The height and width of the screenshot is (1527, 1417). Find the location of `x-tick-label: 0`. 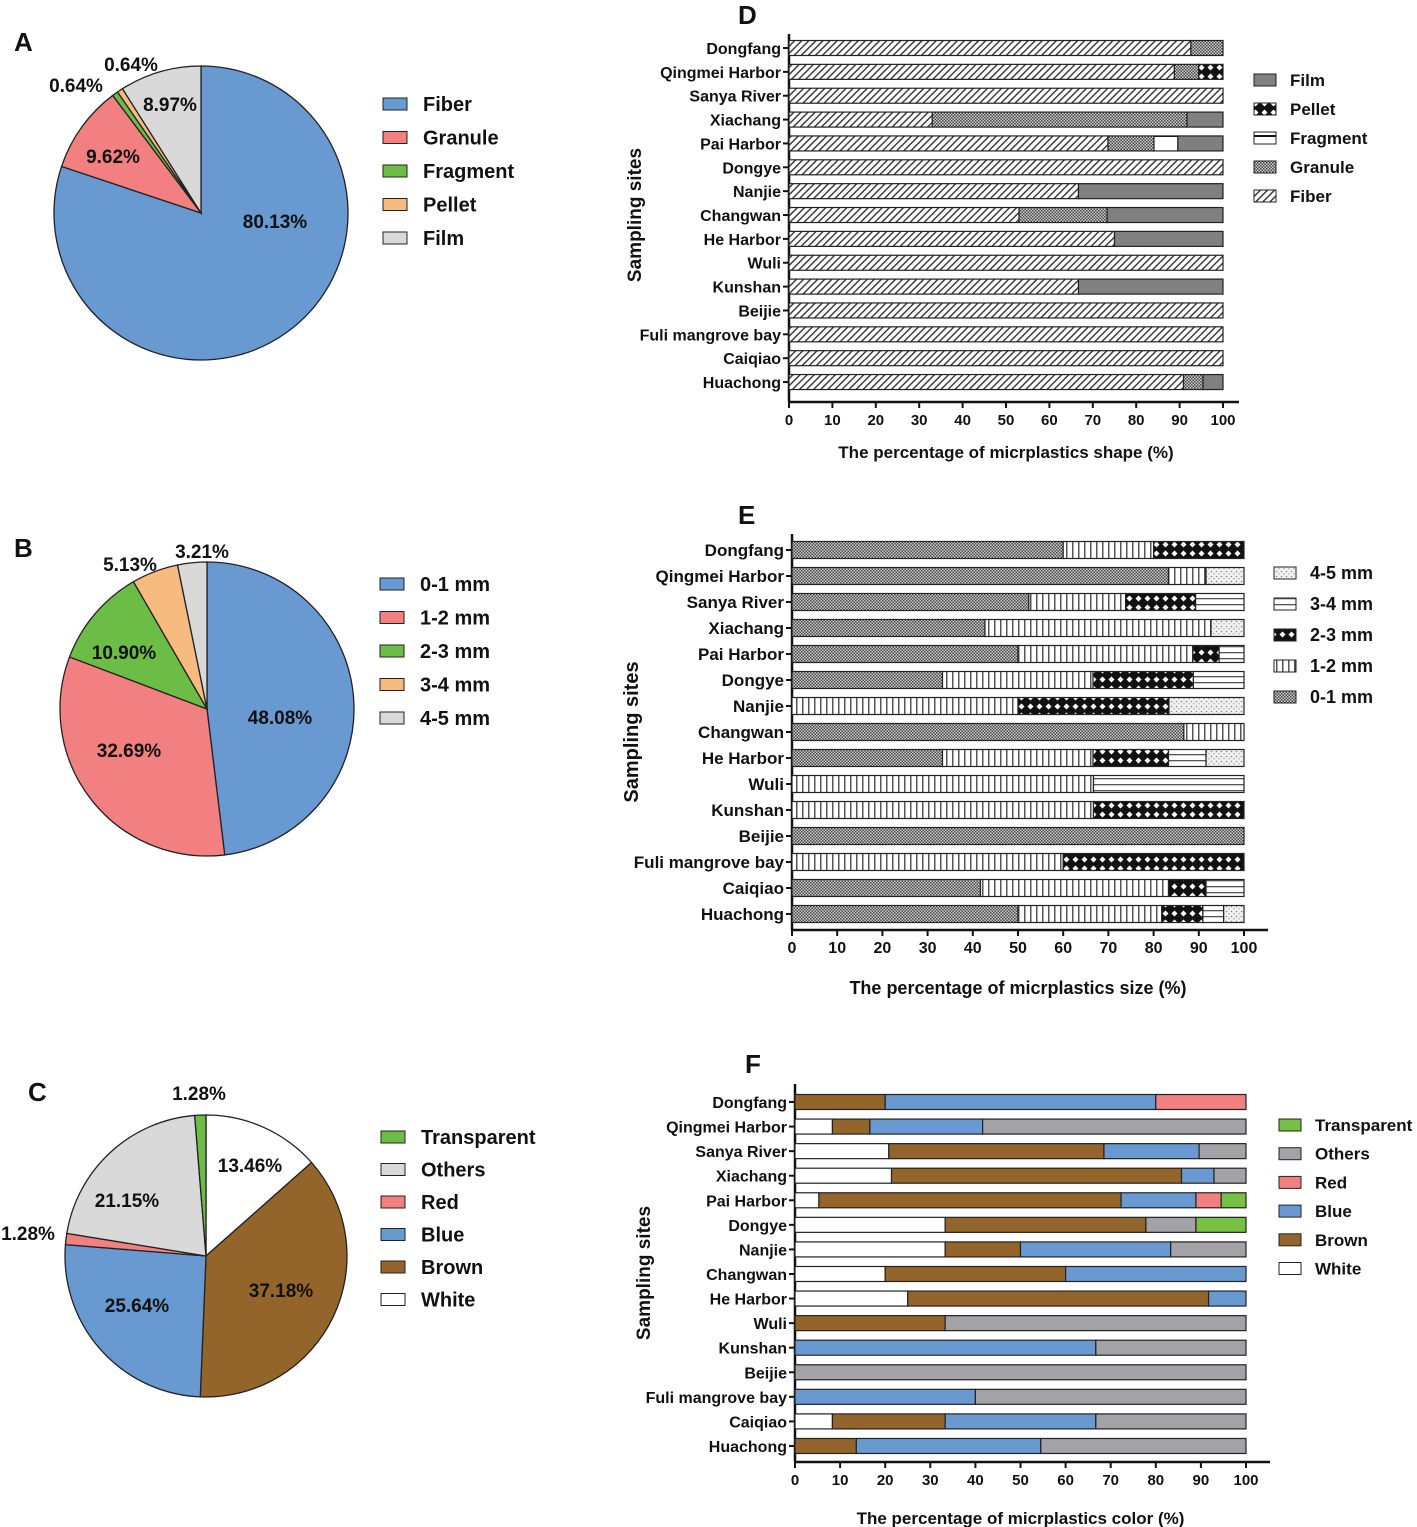

x-tick-label: 0 is located at coordinates (795, 1480).